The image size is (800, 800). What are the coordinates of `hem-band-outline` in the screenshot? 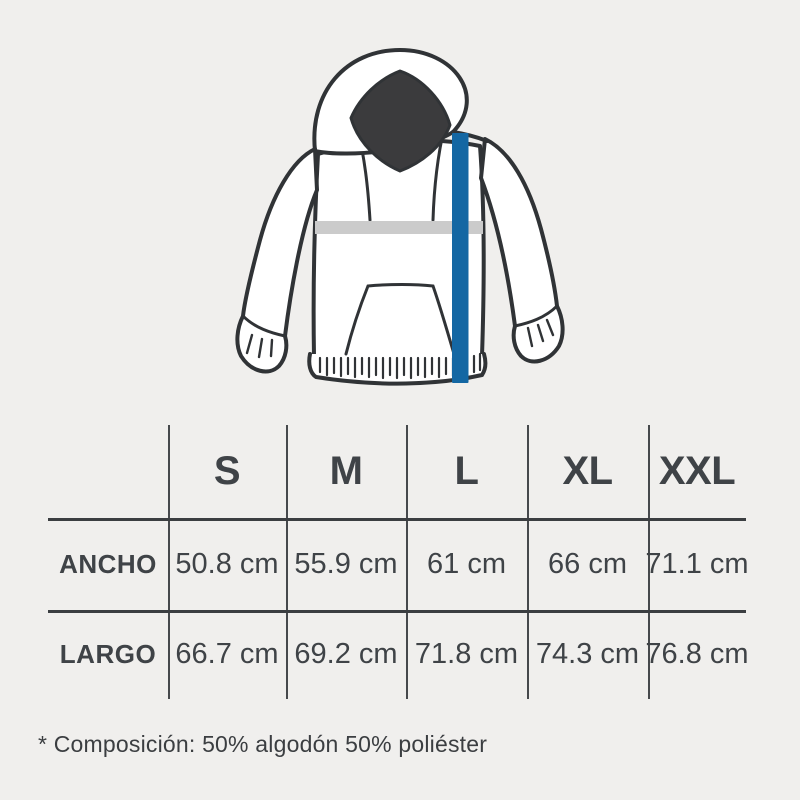 It's located at (397, 369).